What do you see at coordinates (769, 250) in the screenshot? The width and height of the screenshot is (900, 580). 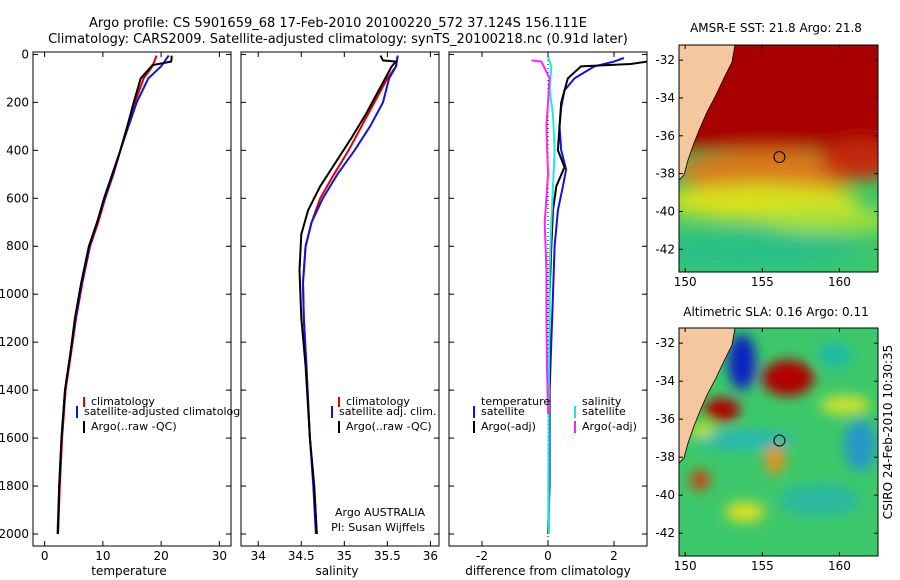 I see `sst-cool-water` at bounding box center [769, 250].